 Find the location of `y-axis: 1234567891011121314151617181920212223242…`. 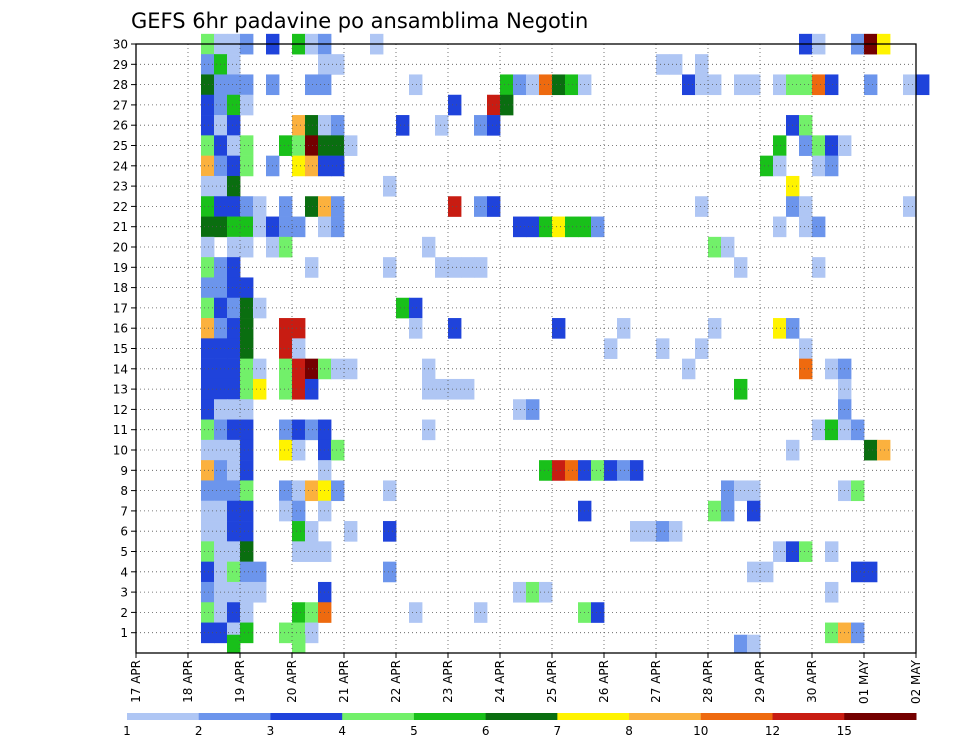

y-axis: 1234567891011121314151617181920212223242… is located at coordinates (124, 339).